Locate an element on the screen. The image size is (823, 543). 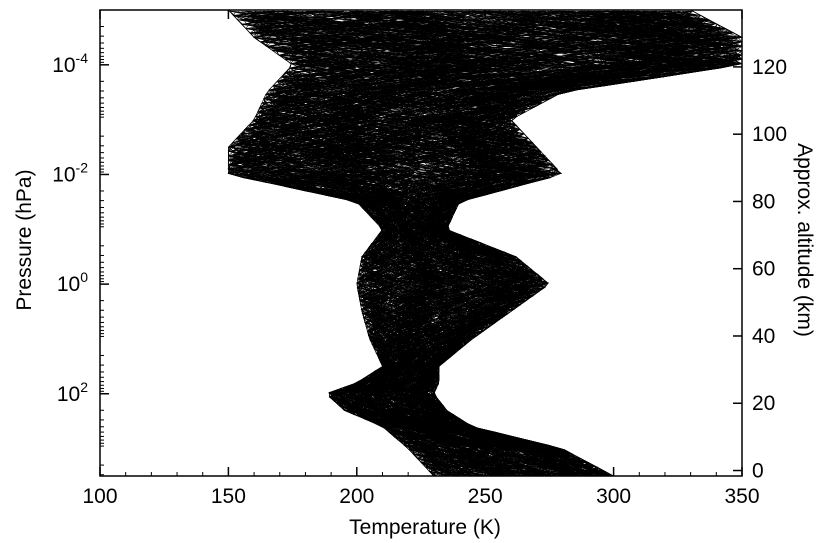
x-tick-label: 200 is located at coordinates (356, 496).